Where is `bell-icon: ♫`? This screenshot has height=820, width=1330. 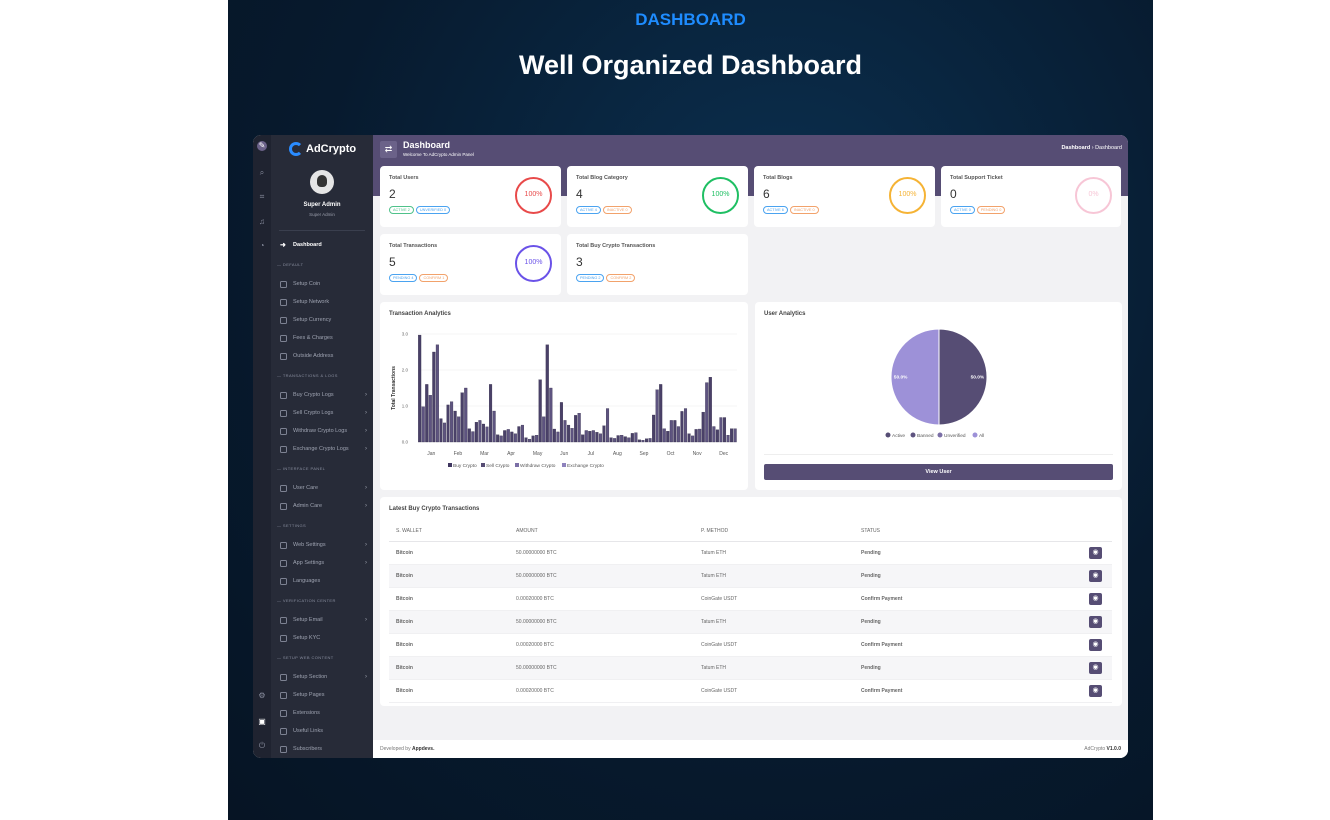 bell-icon: ♫ is located at coordinates (262, 221).